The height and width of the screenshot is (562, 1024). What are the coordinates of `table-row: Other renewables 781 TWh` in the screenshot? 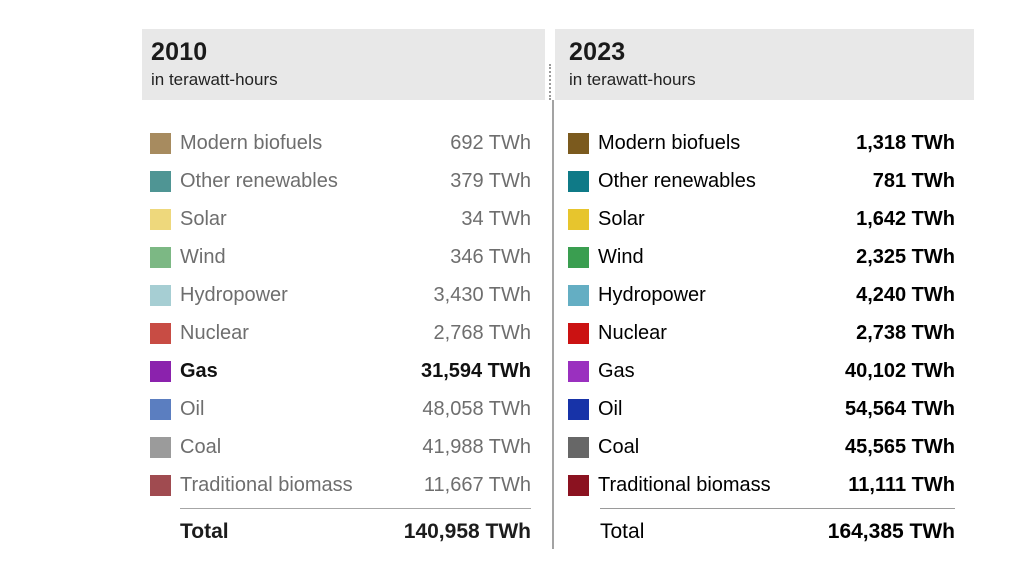 It's located at (764, 181).